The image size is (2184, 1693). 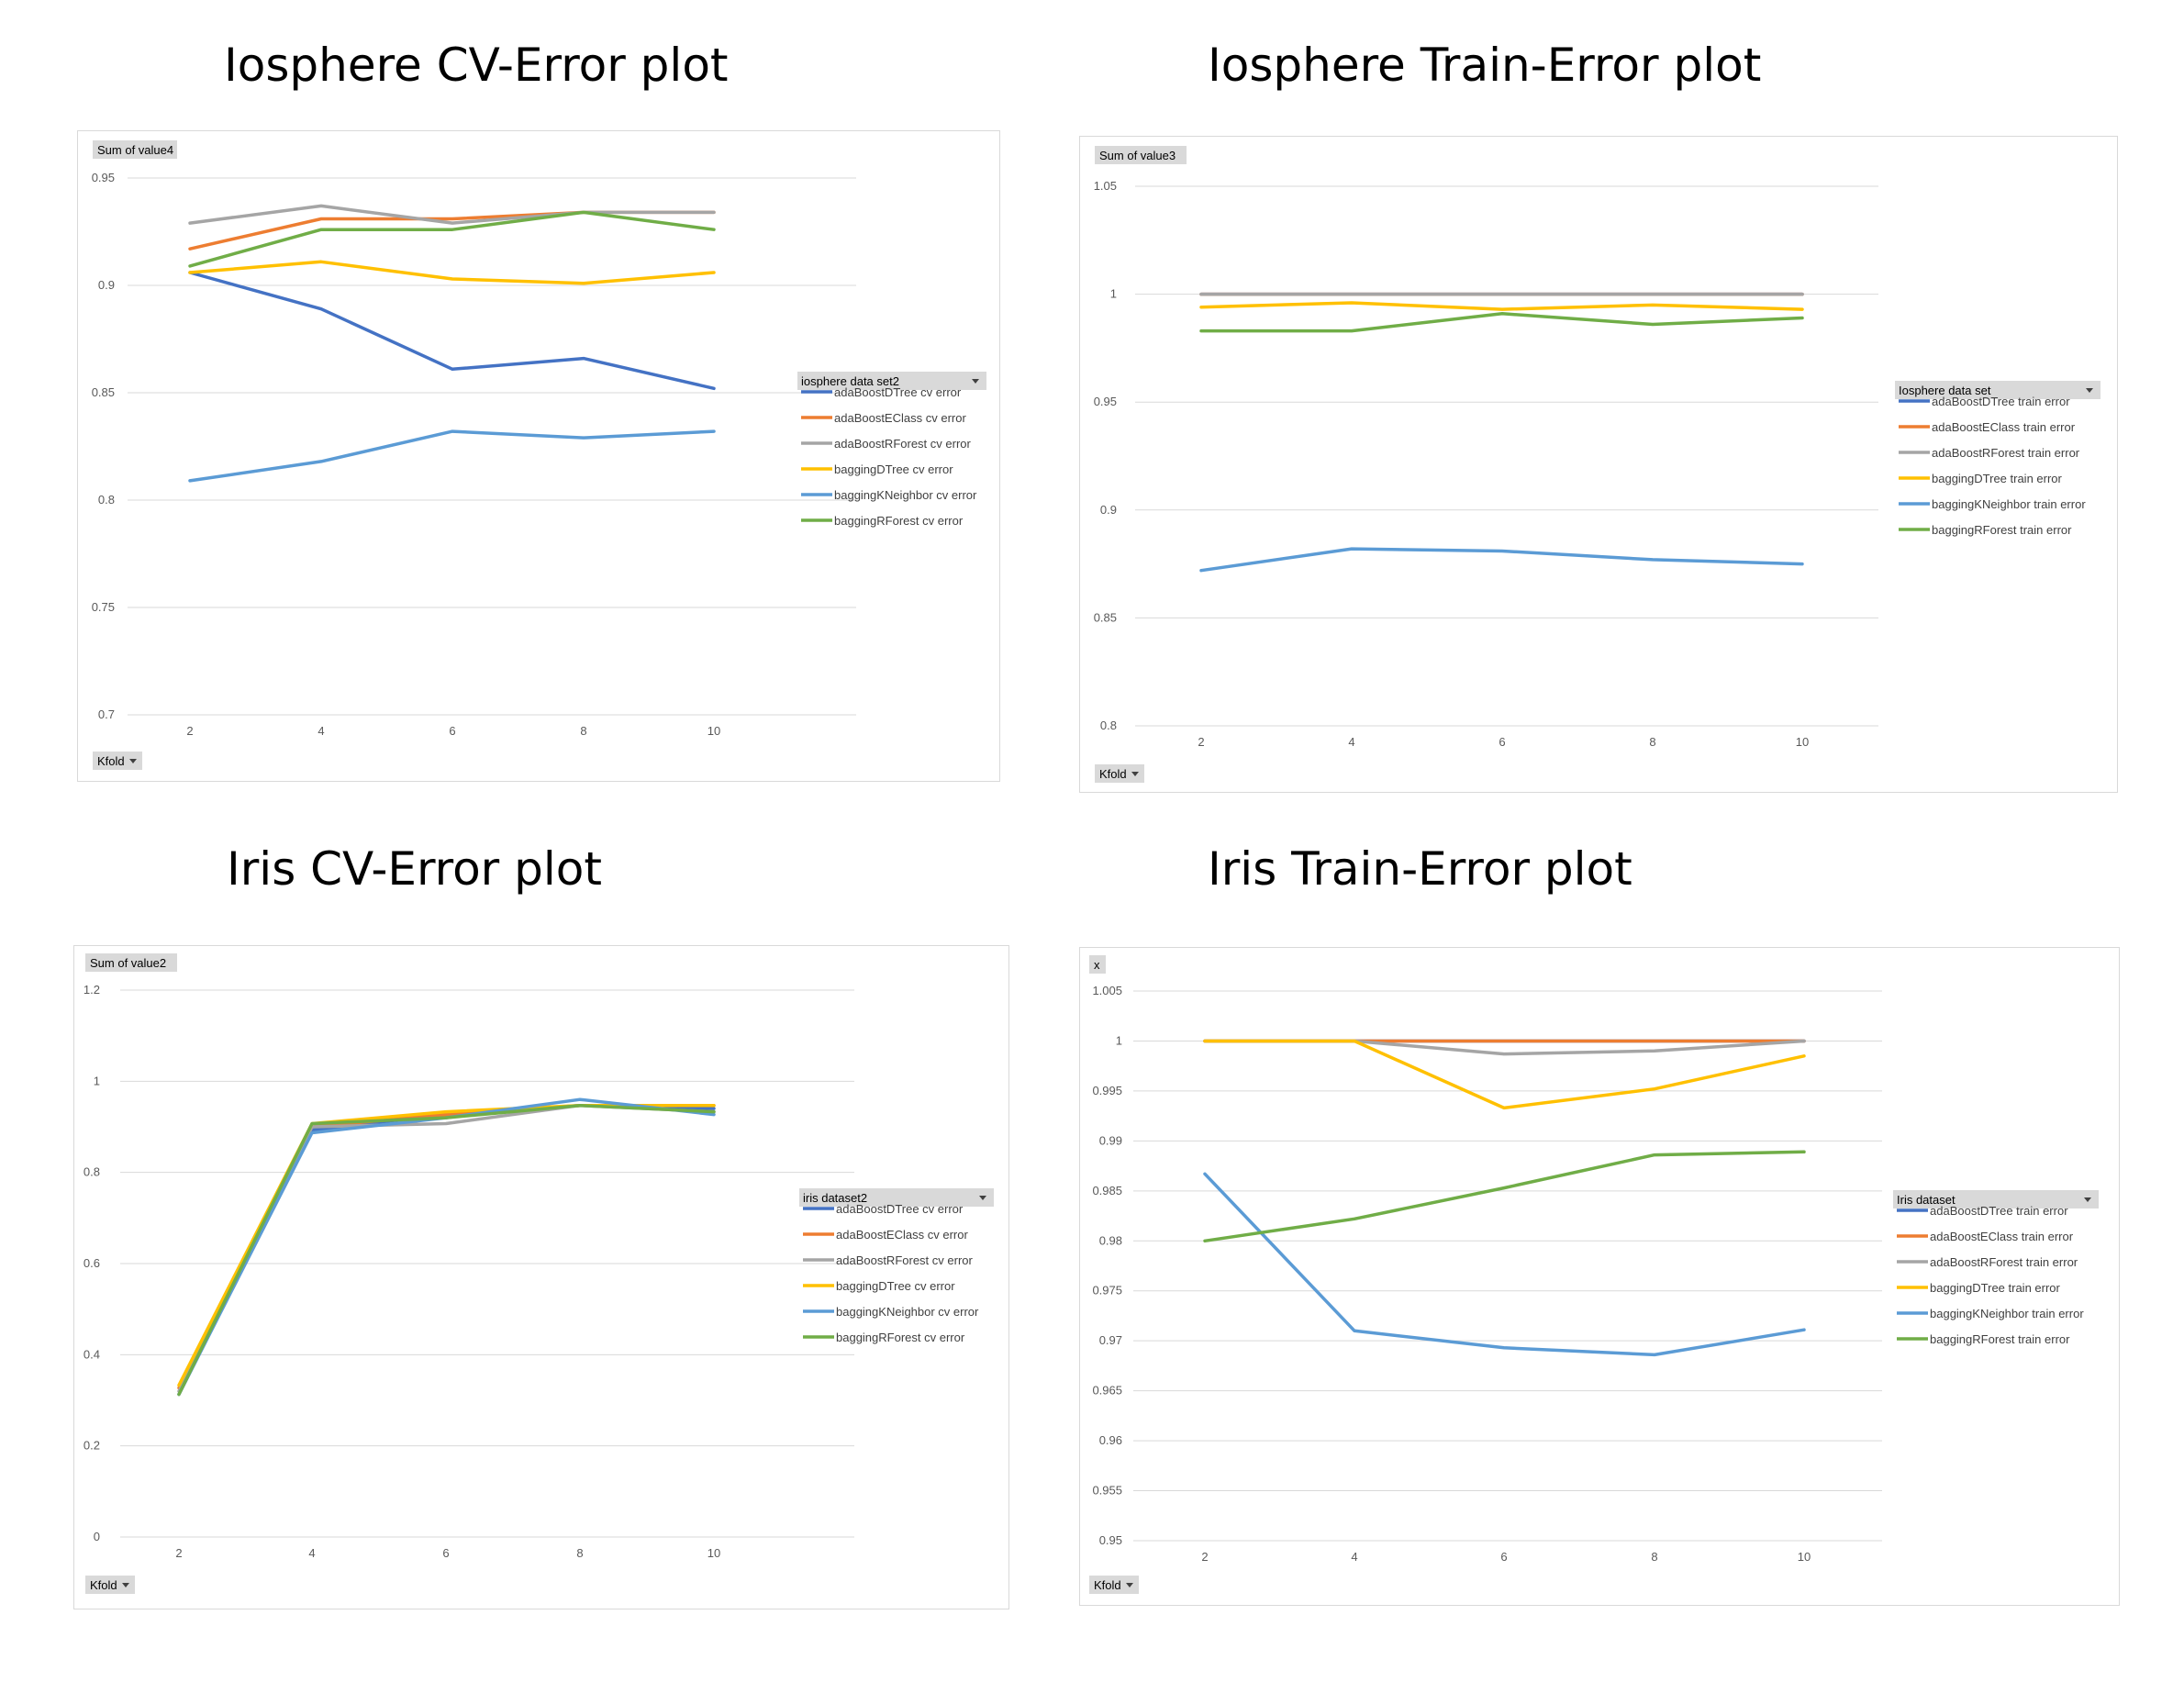 What do you see at coordinates (103, 607) in the screenshot?
I see `y-tick-label: 0.75` at bounding box center [103, 607].